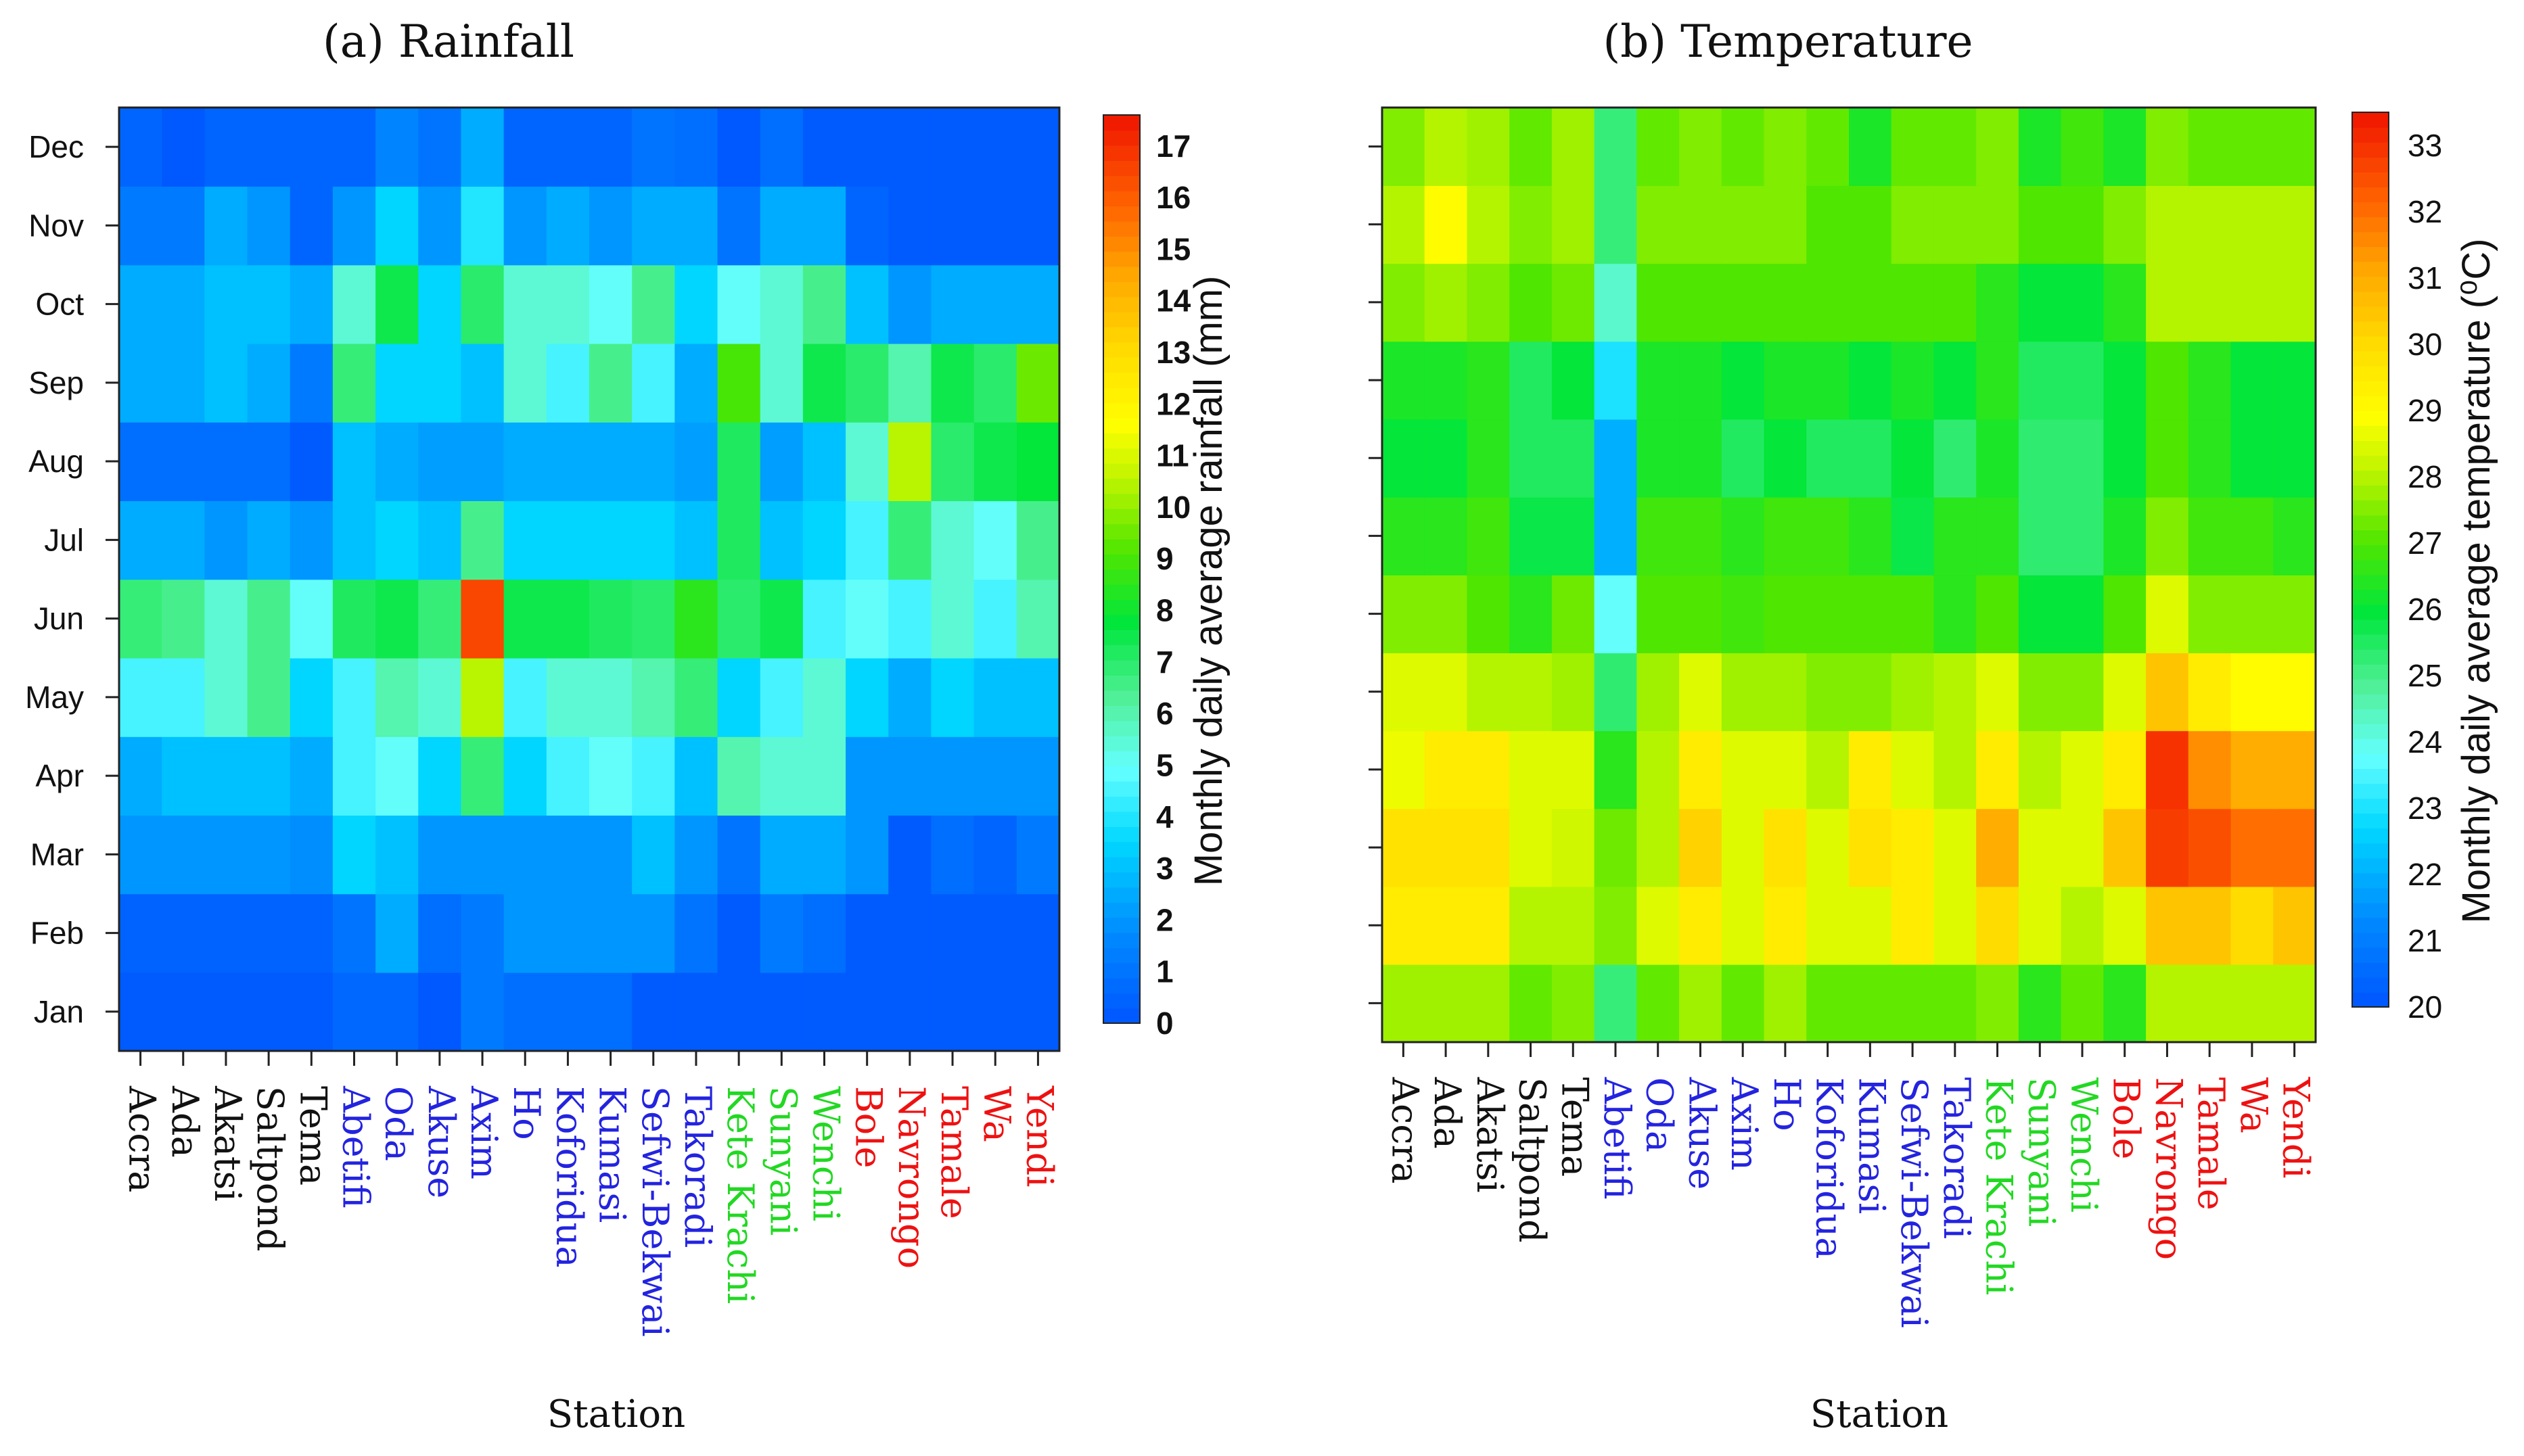 This screenshot has width=2524, height=1456. What do you see at coordinates (483, 776) in the screenshot?
I see `rainfall-cell-apr-axim` at bounding box center [483, 776].